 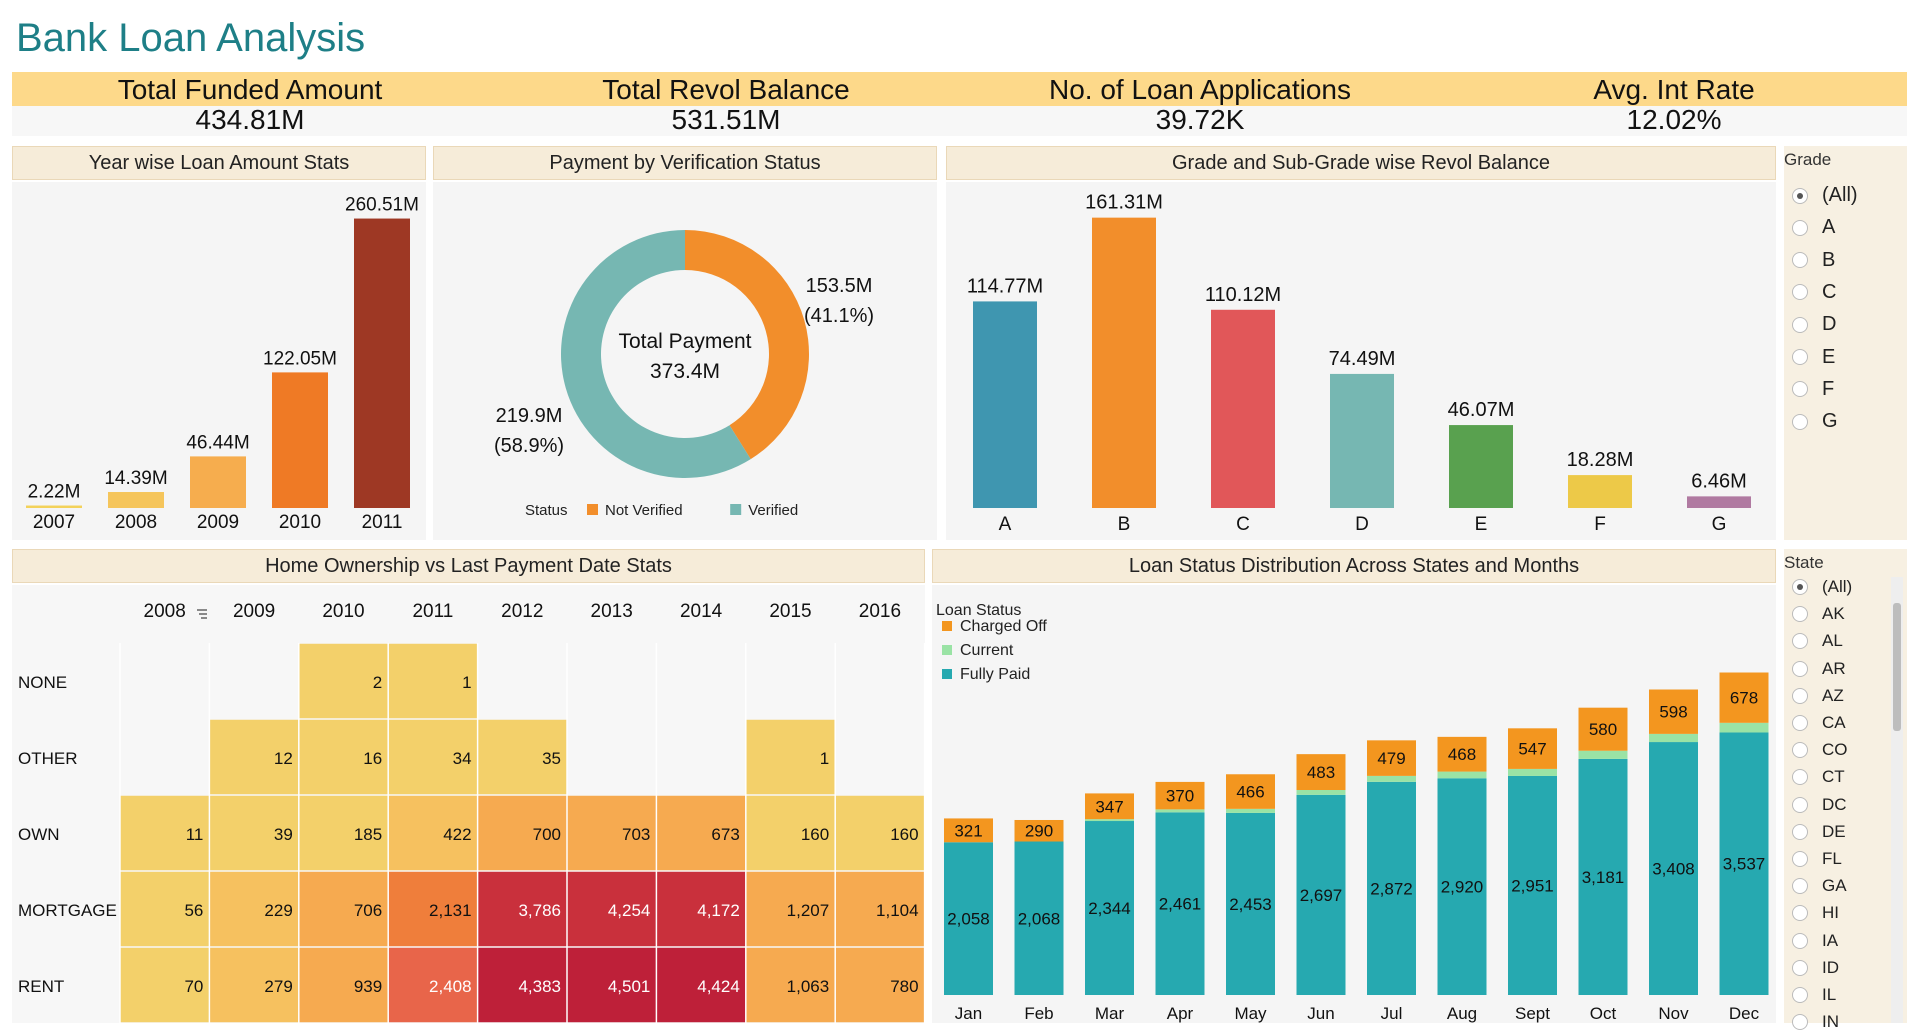 I want to click on state-filter-option: DE, so click(x=1819, y=832).